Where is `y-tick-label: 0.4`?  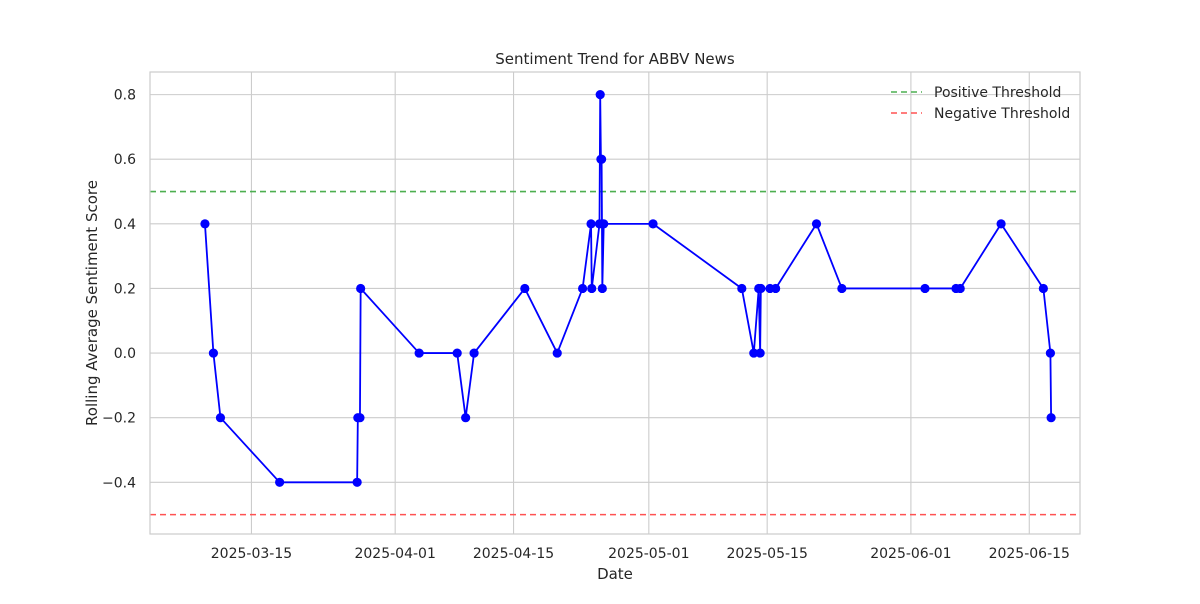
y-tick-label: 0.4 is located at coordinates (125, 225).